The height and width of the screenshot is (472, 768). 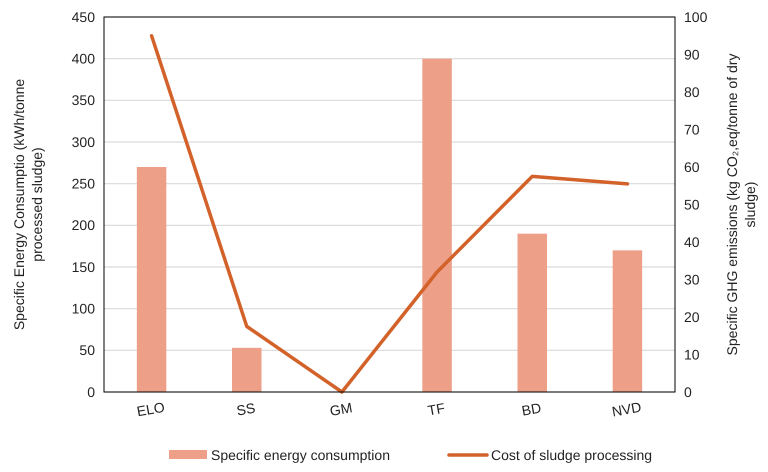 I want to click on x-tick-label: TF, so click(x=436, y=409).